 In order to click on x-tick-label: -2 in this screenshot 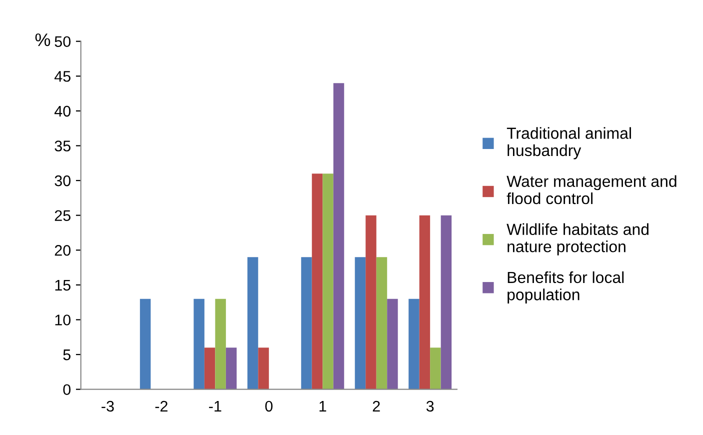, I will do `click(161, 406)`.